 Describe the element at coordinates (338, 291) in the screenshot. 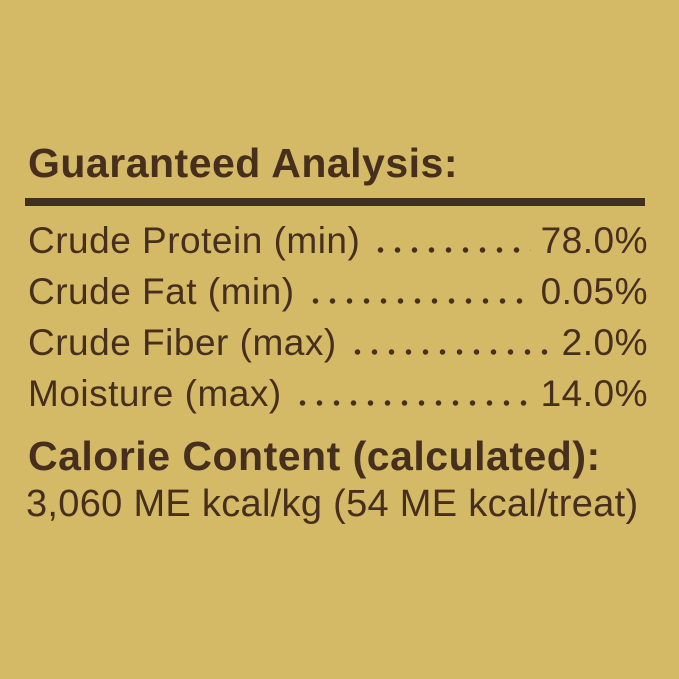

I see `analysis-row-crude-fat: Crude Fat (min) 0.05%` at that location.